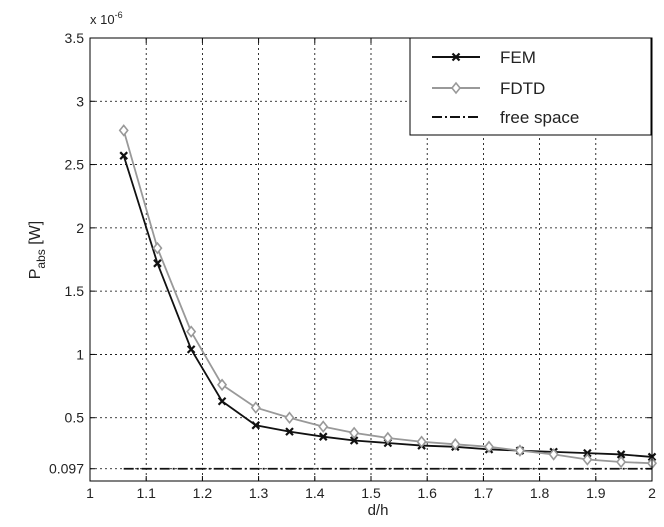 Image resolution: width=664 pixels, height=527 pixels. Describe the element at coordinates (518, 57) in the screenshot. I see `legend-label-fem: FEM` at that location.